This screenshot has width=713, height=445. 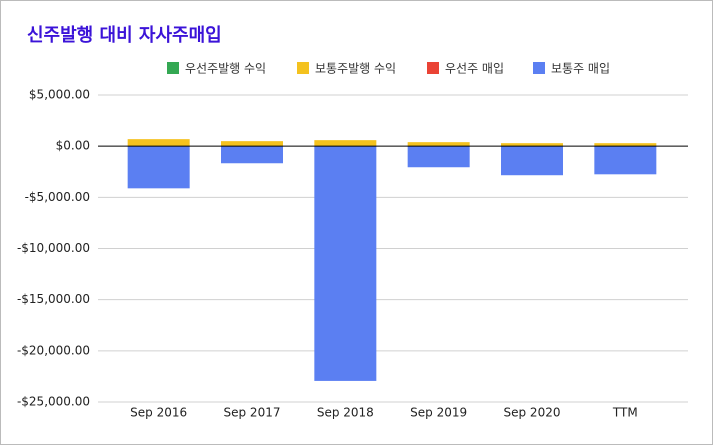 I want to click on x-tick-label: Sep 2019, so click(x=438, y=413).